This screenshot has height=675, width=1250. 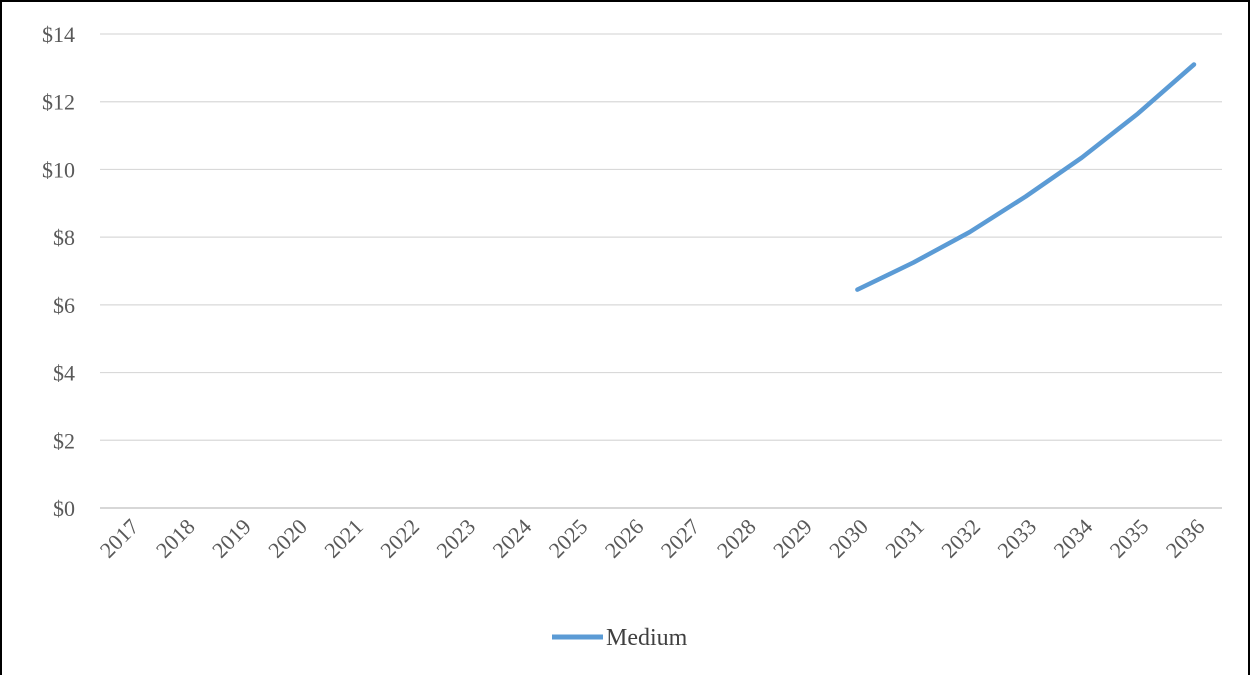 I want to click on x-tick-label: 2018, so click(x=175, y=538).